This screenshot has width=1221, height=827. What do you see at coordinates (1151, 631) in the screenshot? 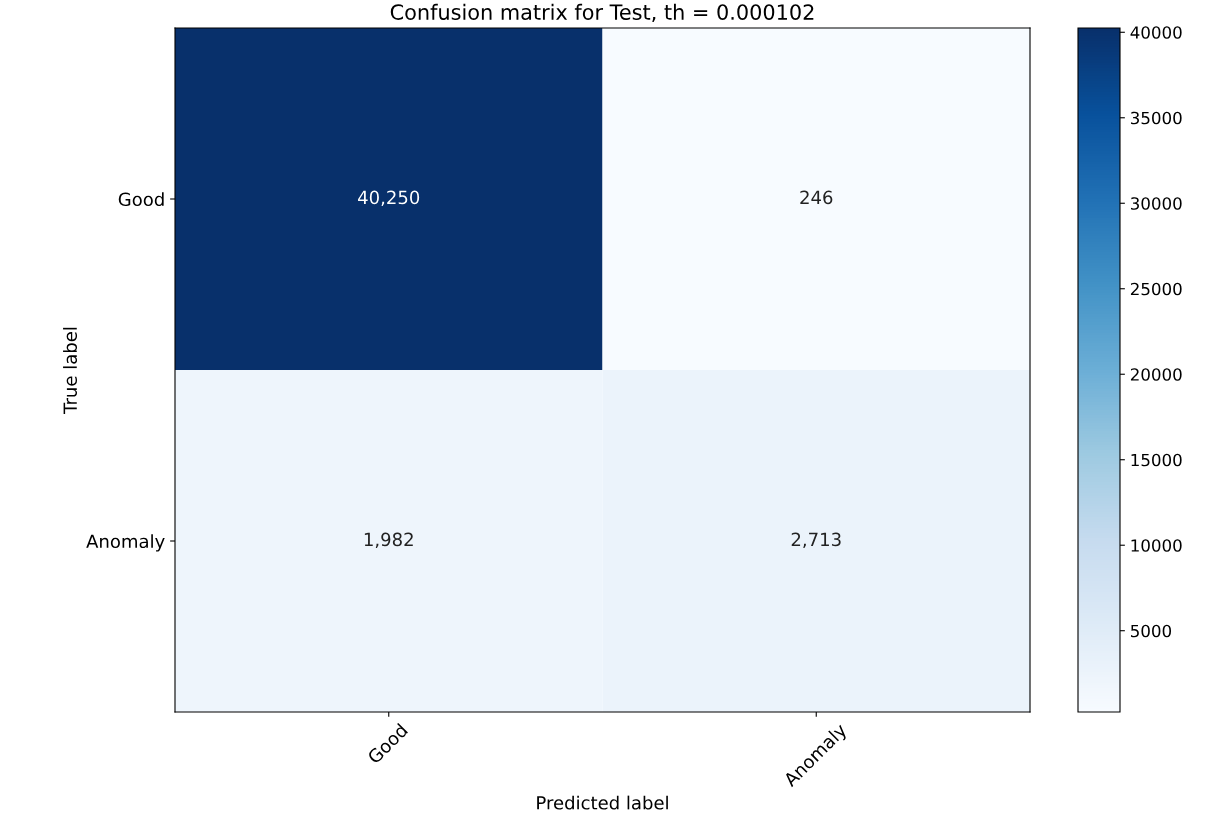
I see `color-bar-label: 5000` at bounding box center [1151, 631].